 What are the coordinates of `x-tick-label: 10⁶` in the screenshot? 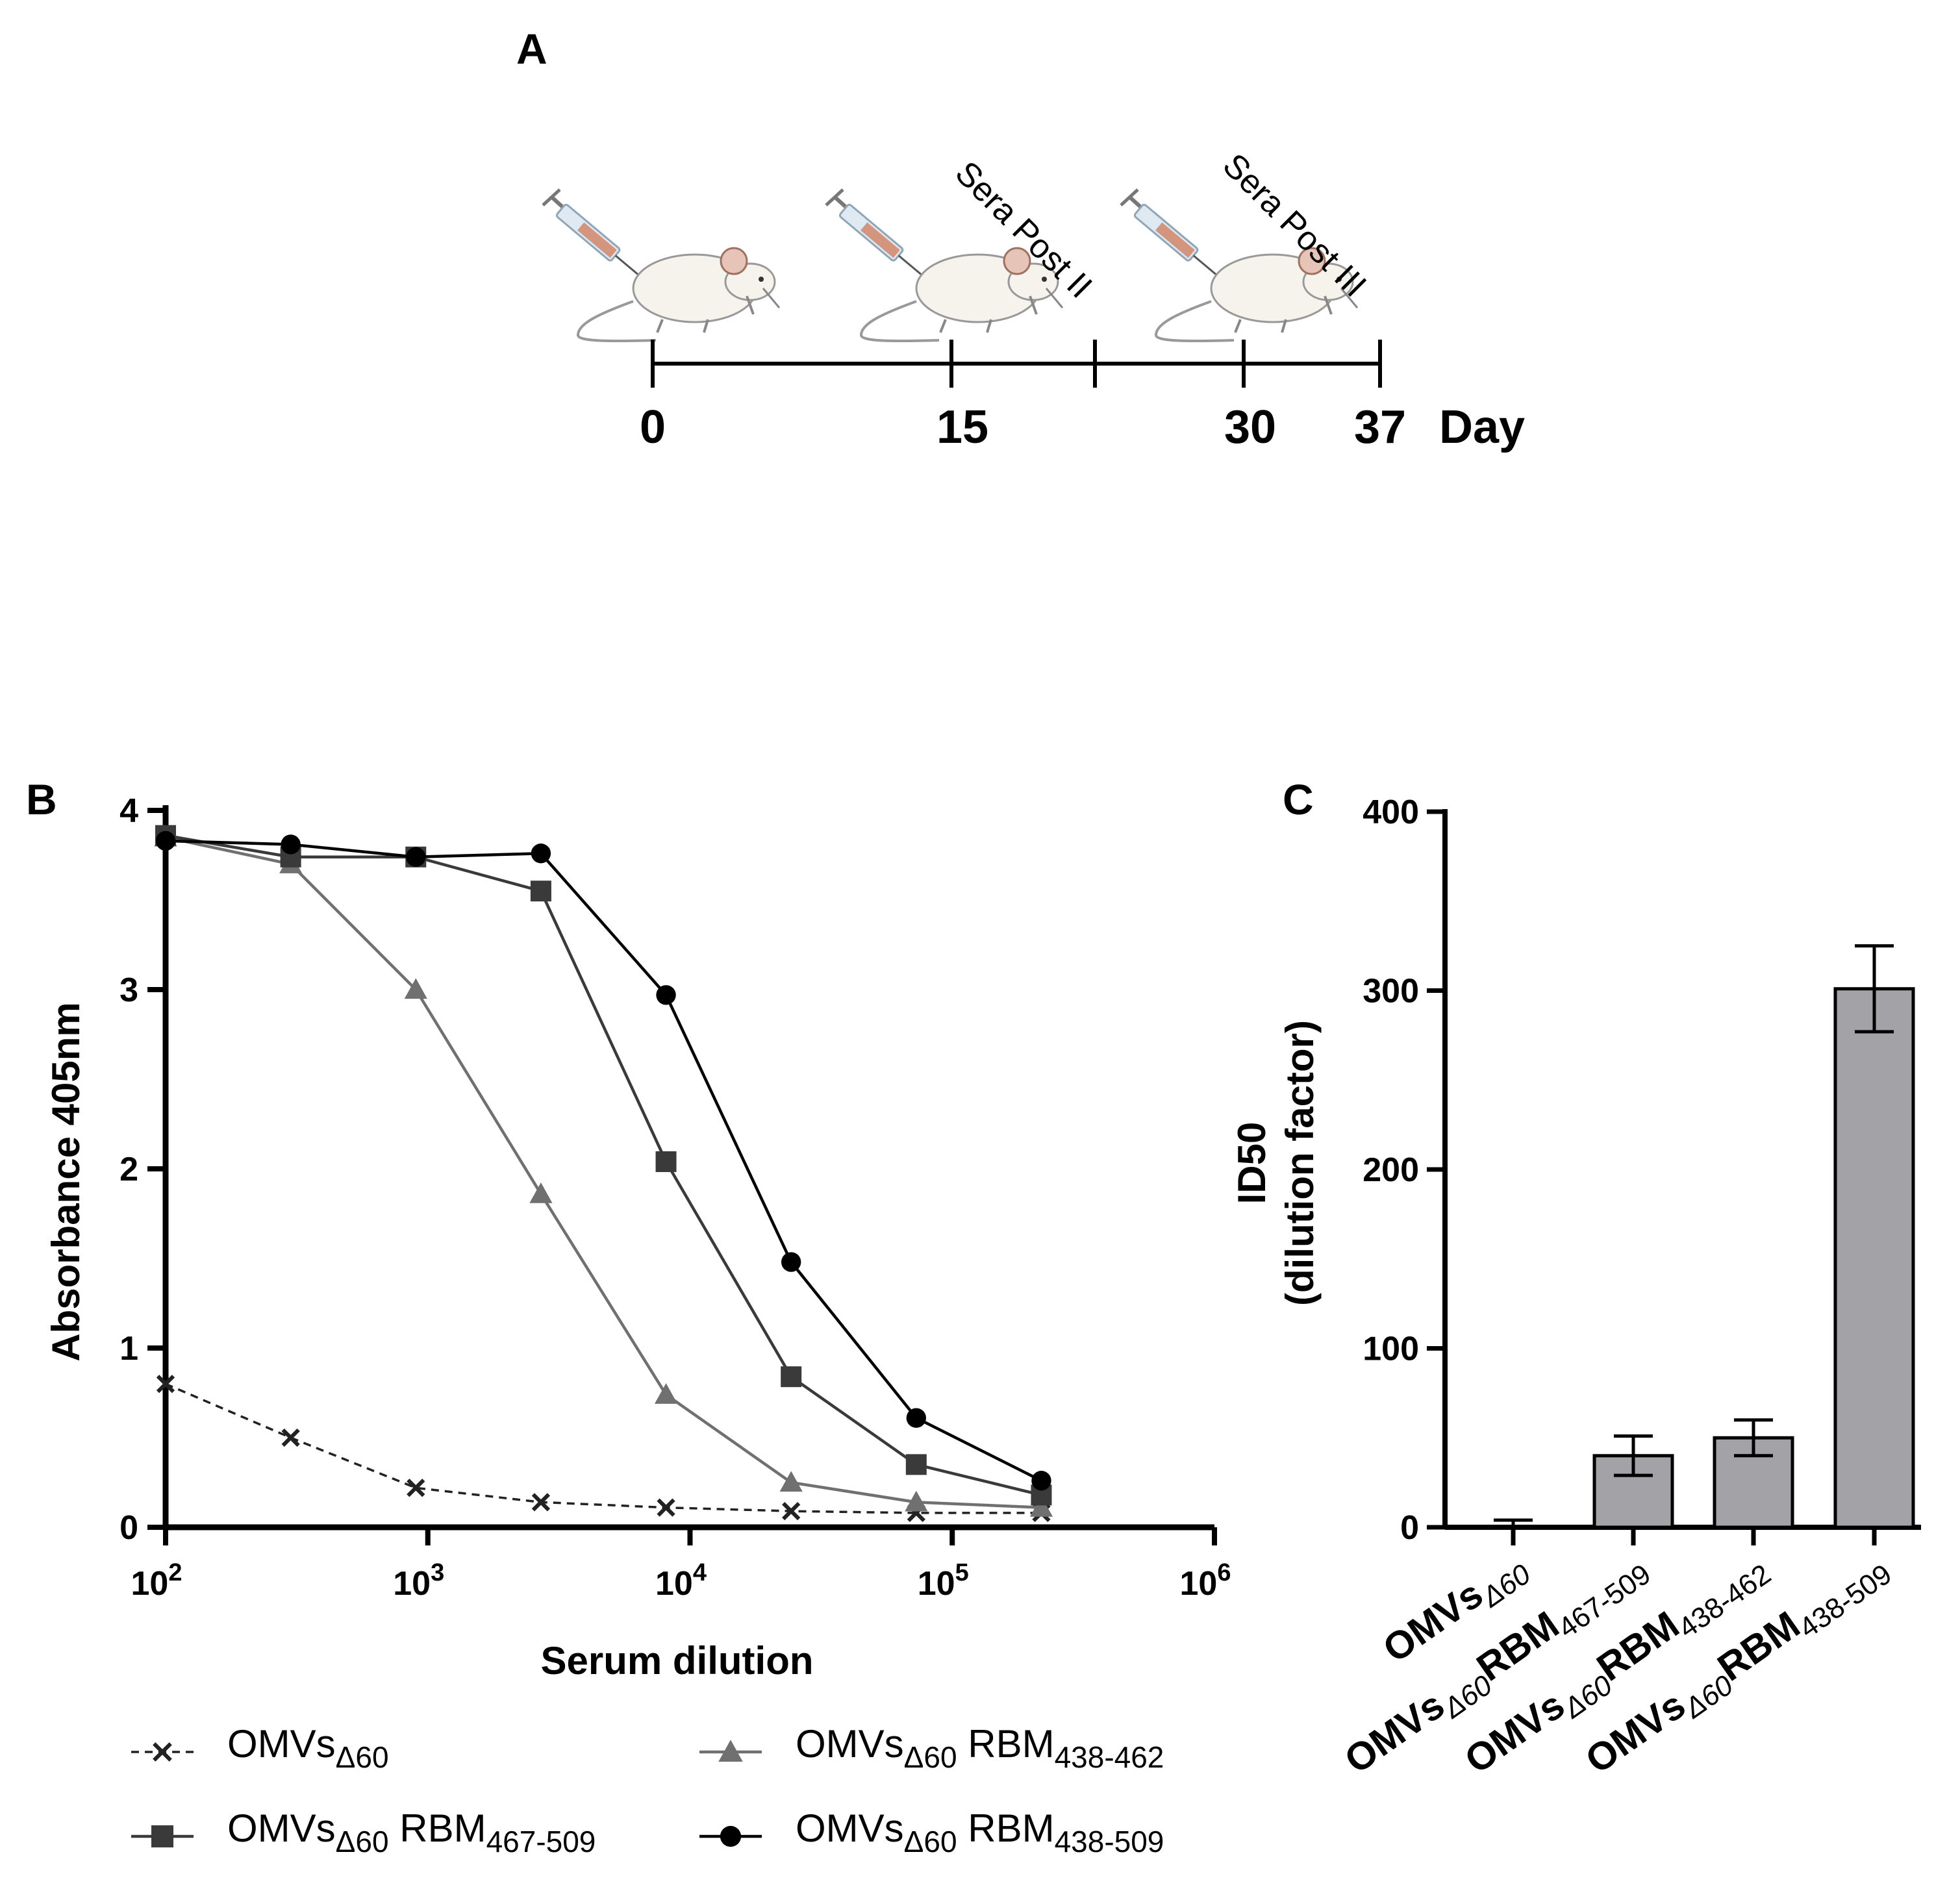 It's located at (1205, 1581).